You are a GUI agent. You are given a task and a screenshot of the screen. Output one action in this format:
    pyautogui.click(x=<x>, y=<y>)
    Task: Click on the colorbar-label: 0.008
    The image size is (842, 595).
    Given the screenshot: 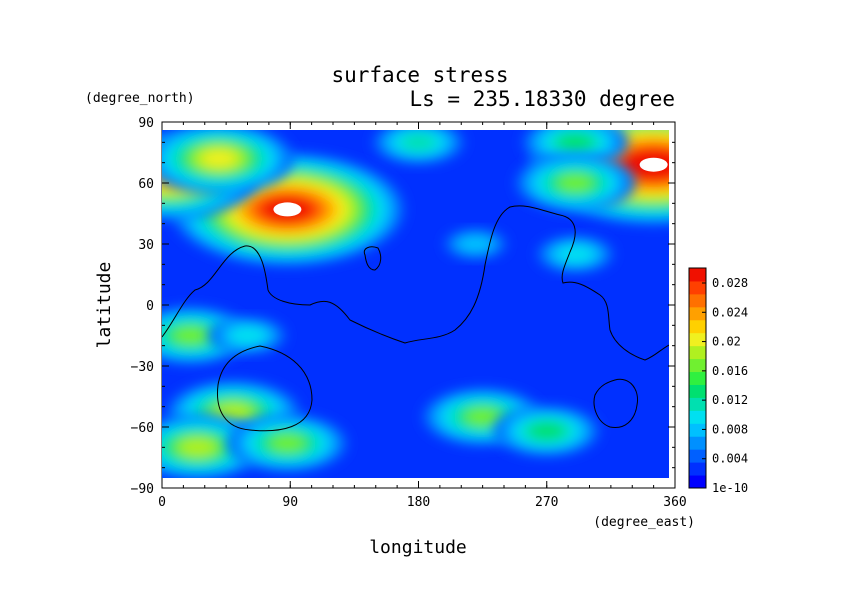 What is the action you would take?
    pyautogui.click(x=730, y=429)
    